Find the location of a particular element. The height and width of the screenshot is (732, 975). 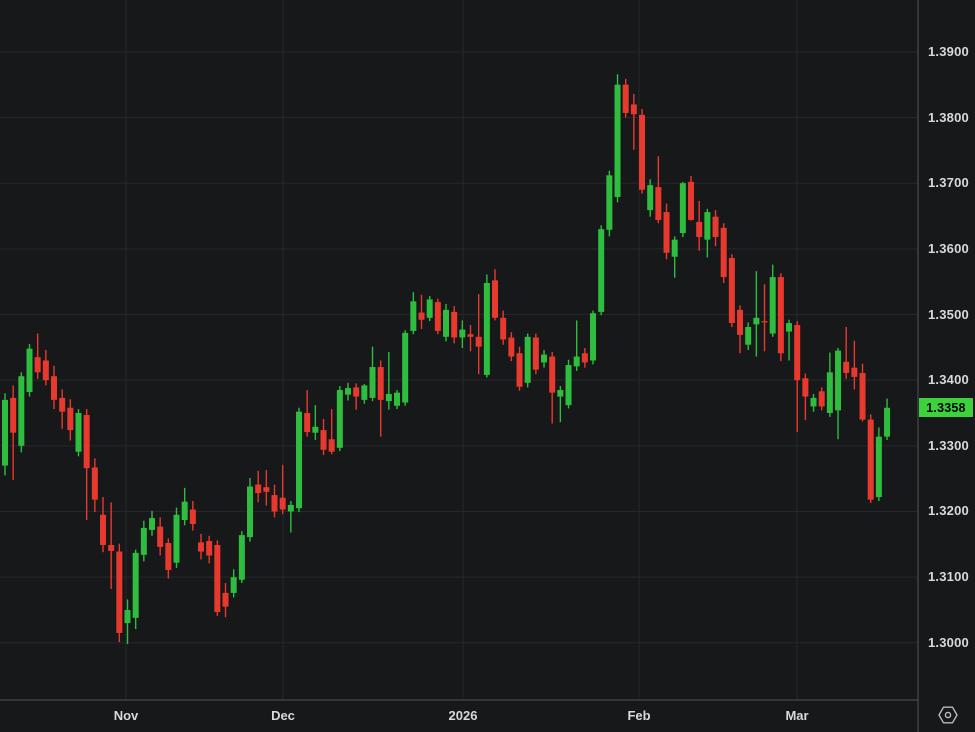

axis-settings-button is located at coordinates (948, 715).